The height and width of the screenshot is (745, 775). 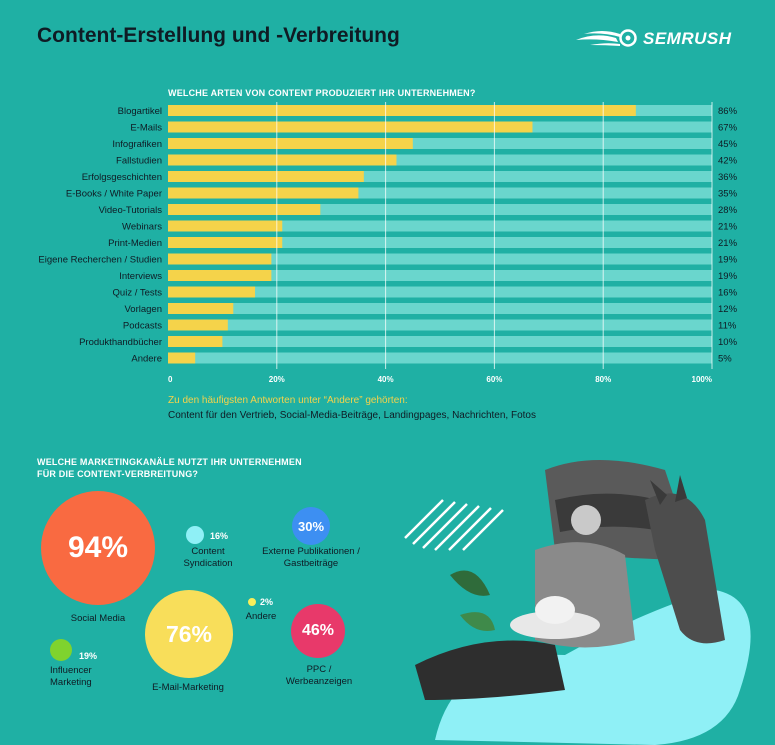 I want to click on value-label: 42%, so click(x=728, y=161).